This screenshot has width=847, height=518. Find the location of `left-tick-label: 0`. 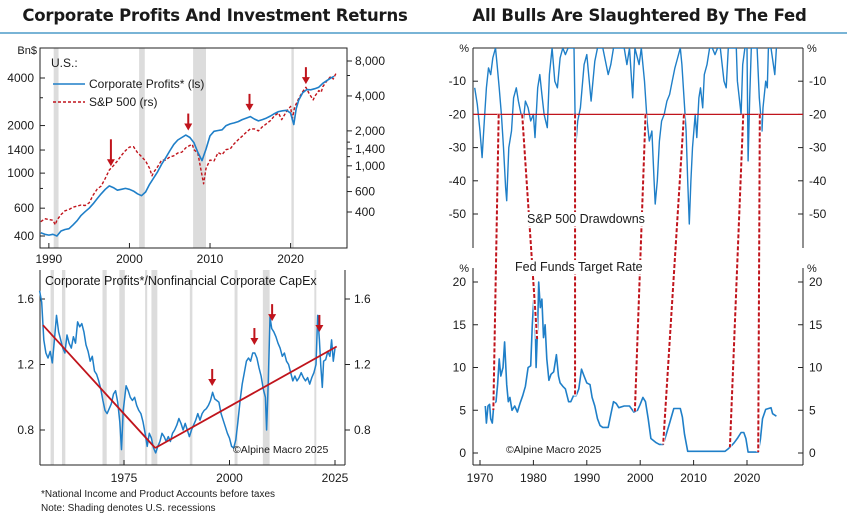

left-tick-label: 0 is located at coordinates (462, 453).